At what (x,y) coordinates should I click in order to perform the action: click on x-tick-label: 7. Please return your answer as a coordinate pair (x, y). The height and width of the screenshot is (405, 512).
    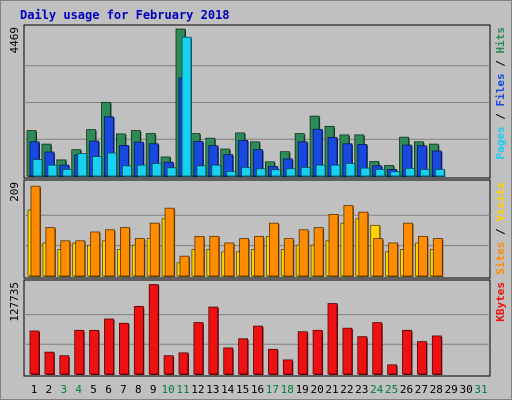
    Looking at the image, I should click on (123, 389).